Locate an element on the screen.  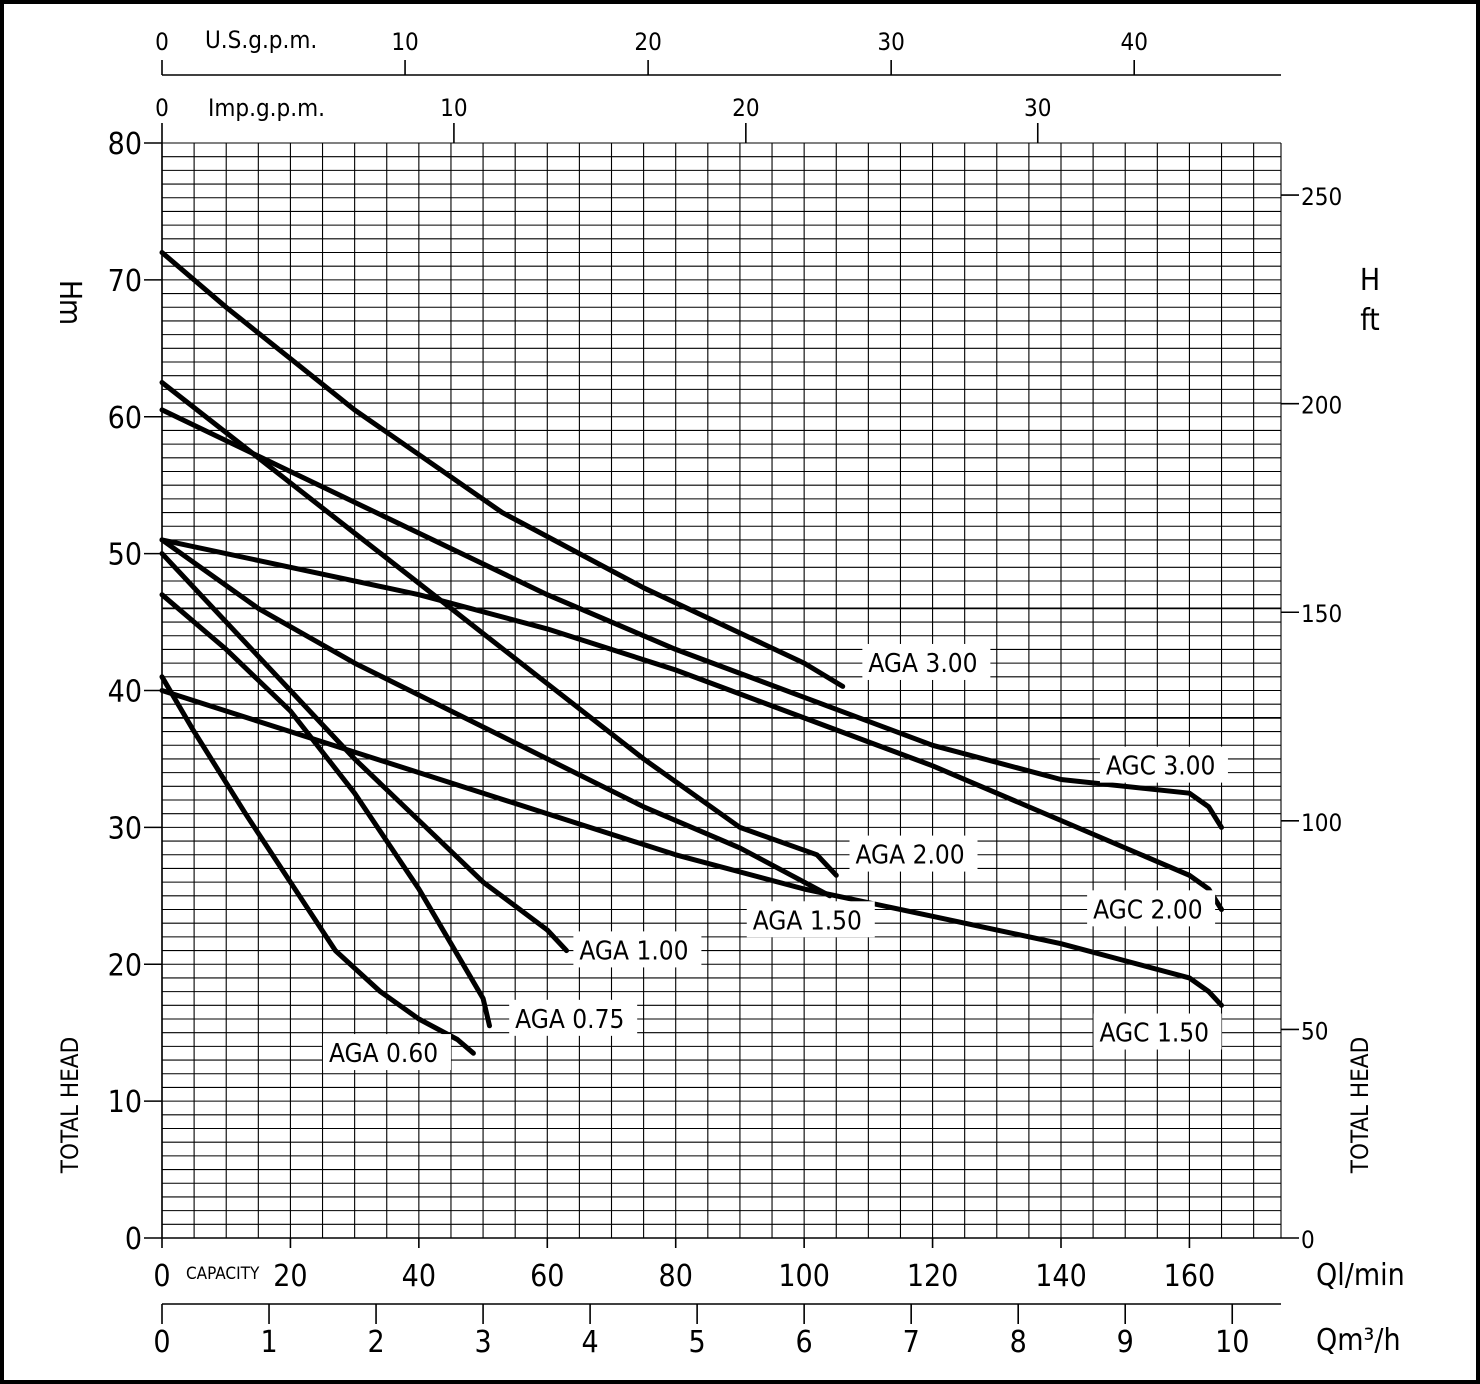
top-tick-label-us: 40 is located at coordinates (1133, 42).